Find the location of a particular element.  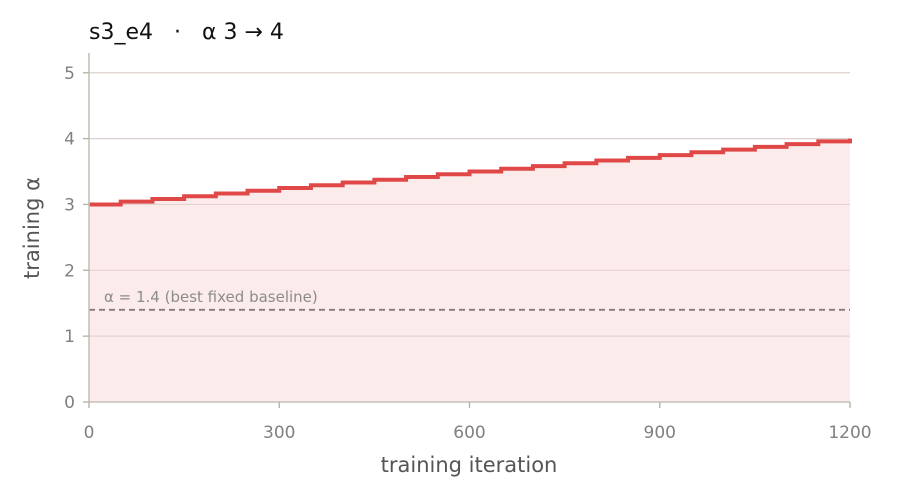

y-tick-label-5: 5 is located at coordinates (69, 74).